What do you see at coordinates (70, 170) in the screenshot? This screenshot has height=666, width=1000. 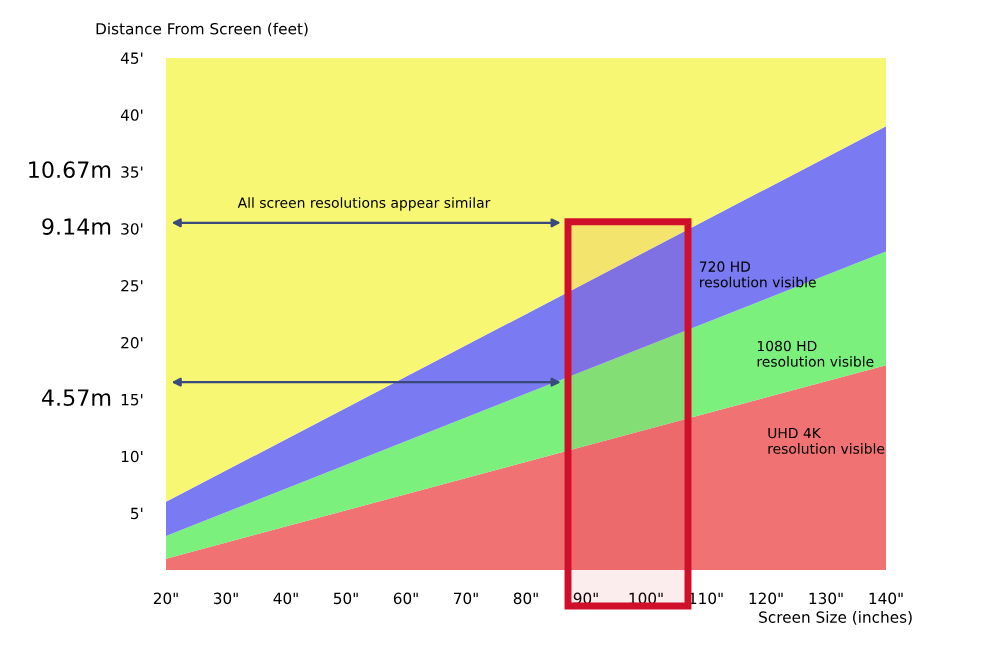 I see `text: 10.67m` at bounding box center [70, 170].